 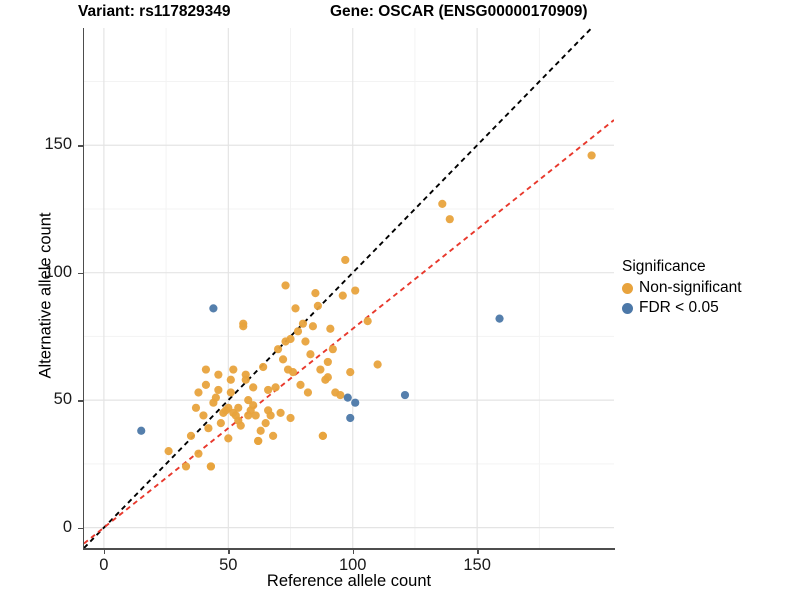 I want to click on y-tick-label: 100, so click(x=58, y=271).